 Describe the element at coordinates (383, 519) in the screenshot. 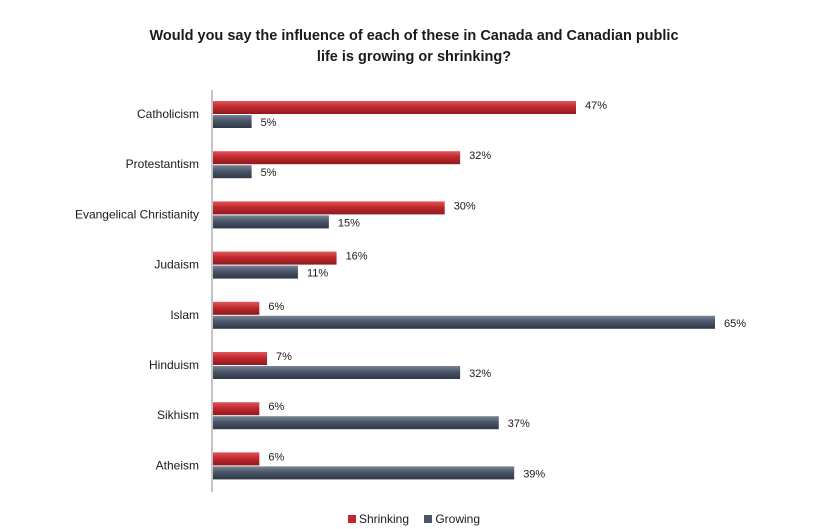

I see `legend-label-shrinking: Shrinking` at that location.